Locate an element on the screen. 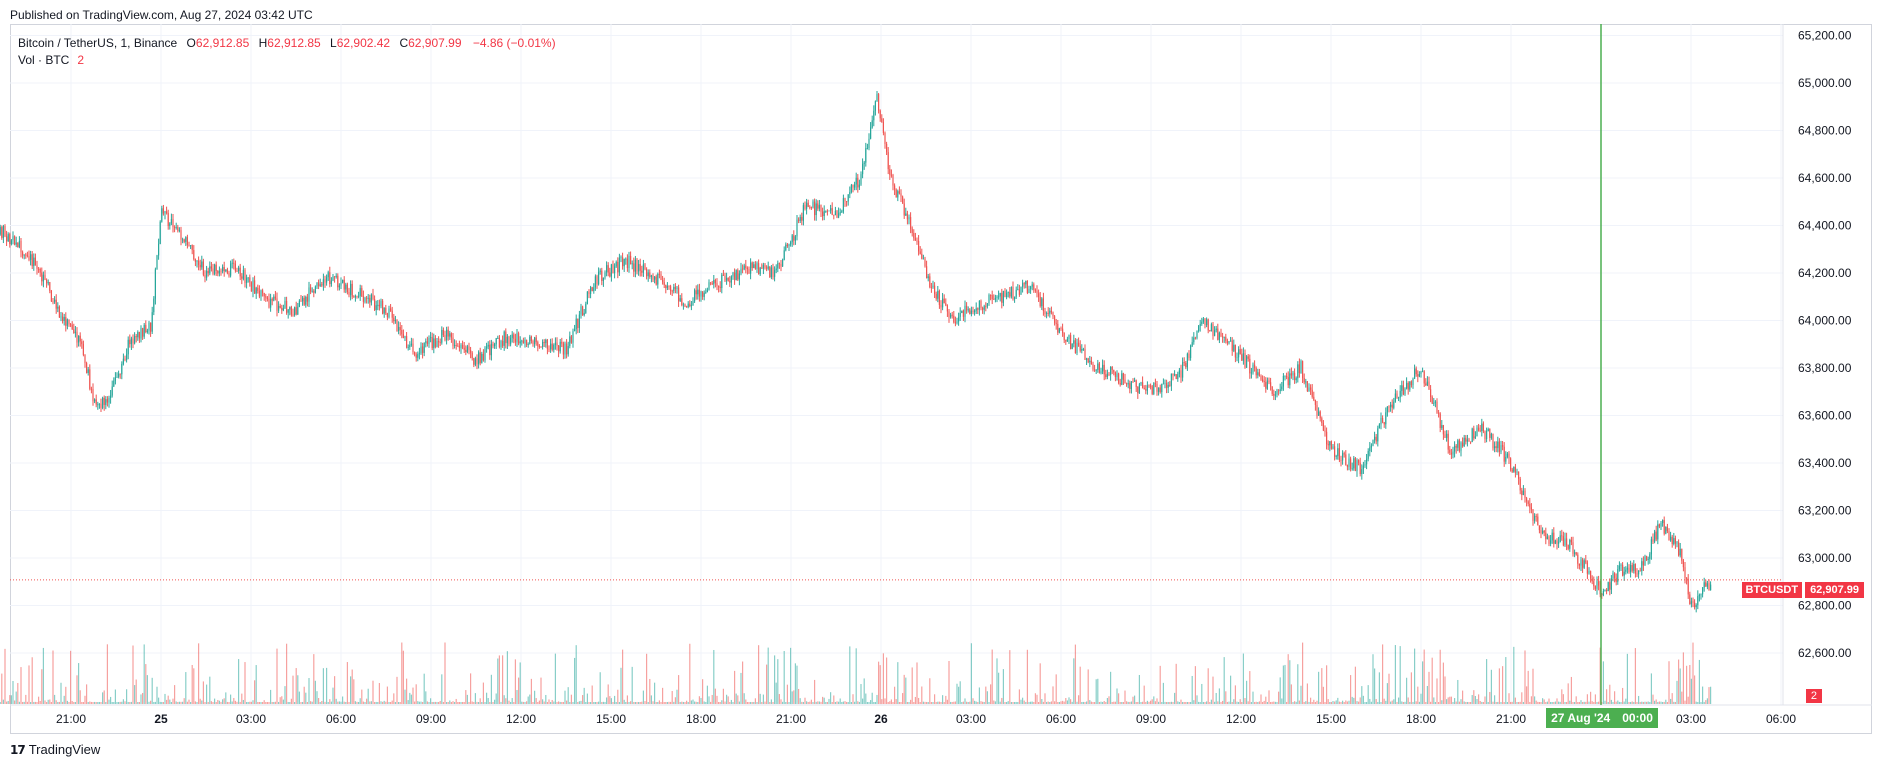 Image resolution: width=1882 pixels, height=768 pixels. tradingview-logo: 17 TradingView is located at coordinates (55, 749).